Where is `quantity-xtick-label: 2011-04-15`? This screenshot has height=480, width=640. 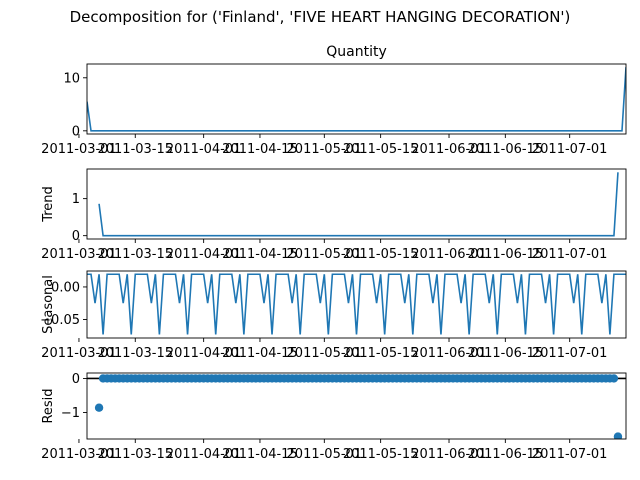
quantity-xtick-label: 2011-04-15 is located at coordinates (260, 149).